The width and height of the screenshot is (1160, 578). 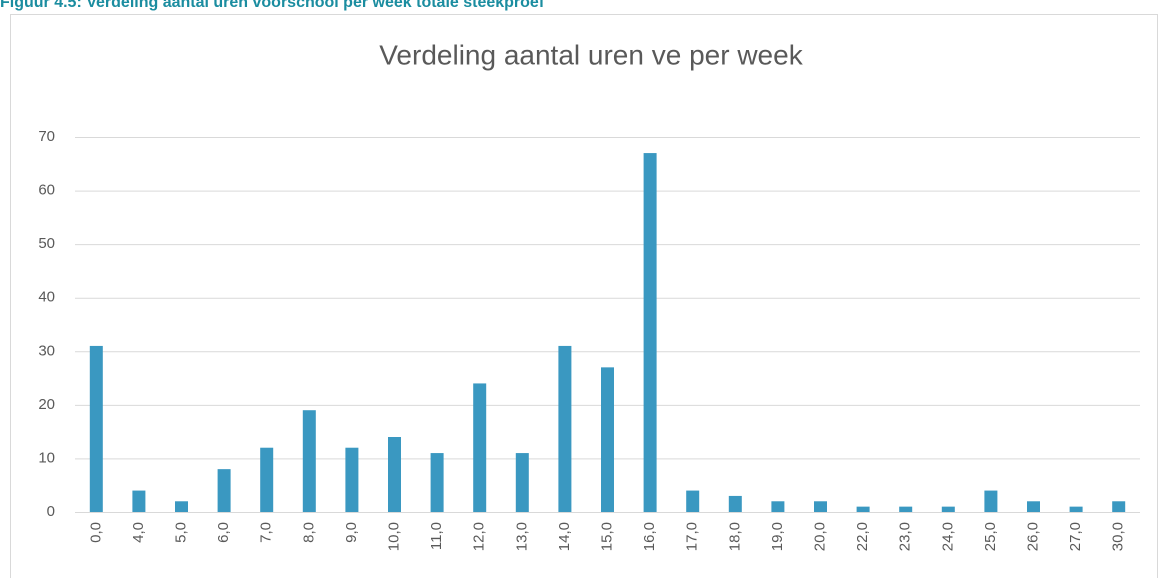 I want to click on x-tick-label: 11,0, so click(x=436, y=536).